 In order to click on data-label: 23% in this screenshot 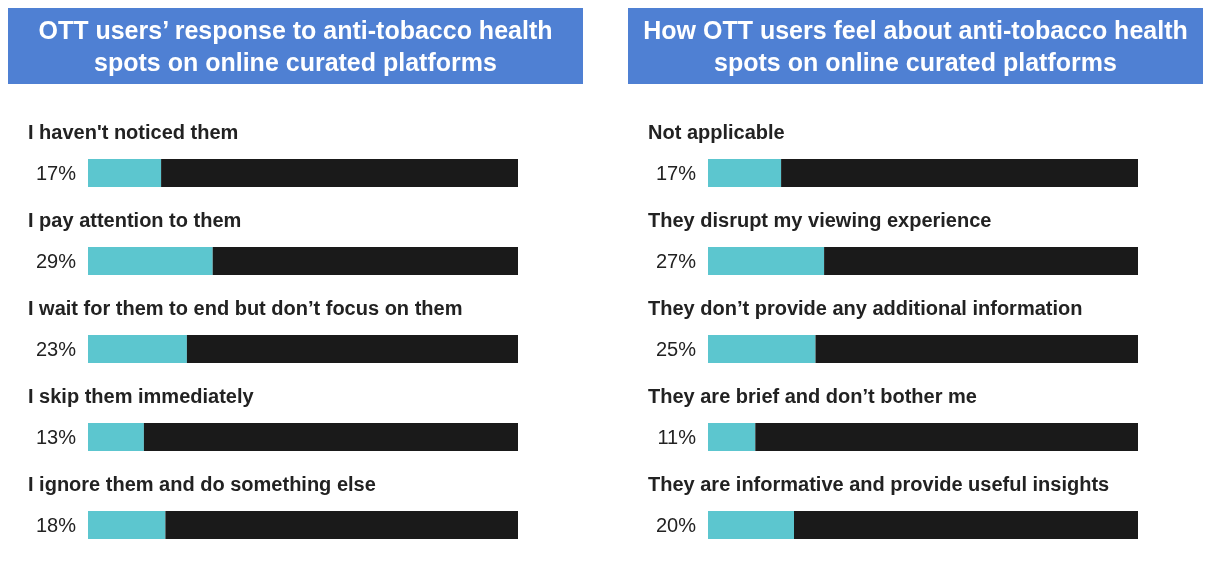, I will do `click(56, 349)`.